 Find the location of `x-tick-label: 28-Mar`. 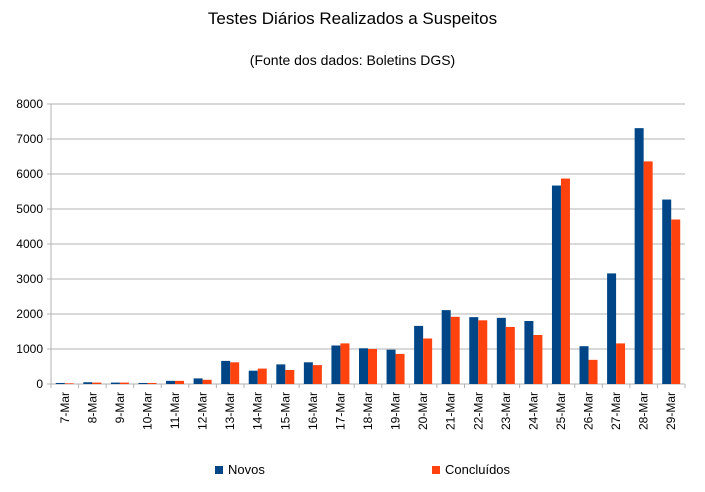

x-tick-label: 28-Mar is located at coordinates (644, 411).